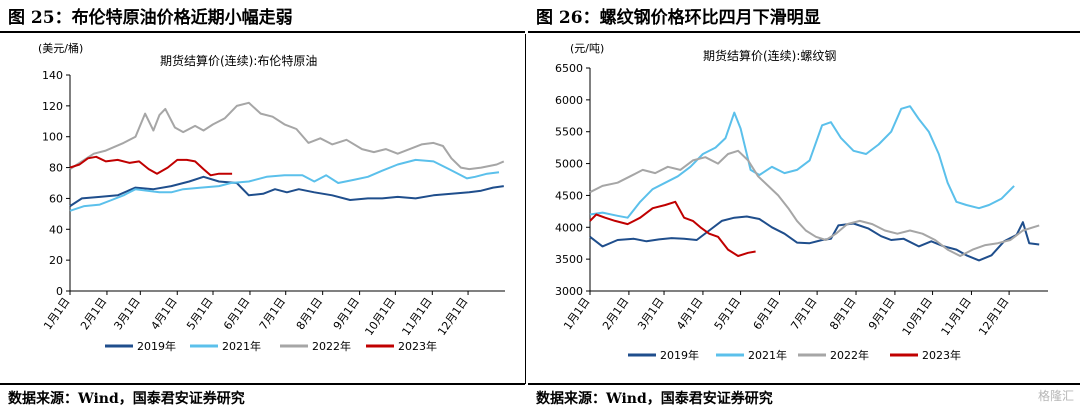  I want to click on unit-label: (元/吨), so click(587, 48).